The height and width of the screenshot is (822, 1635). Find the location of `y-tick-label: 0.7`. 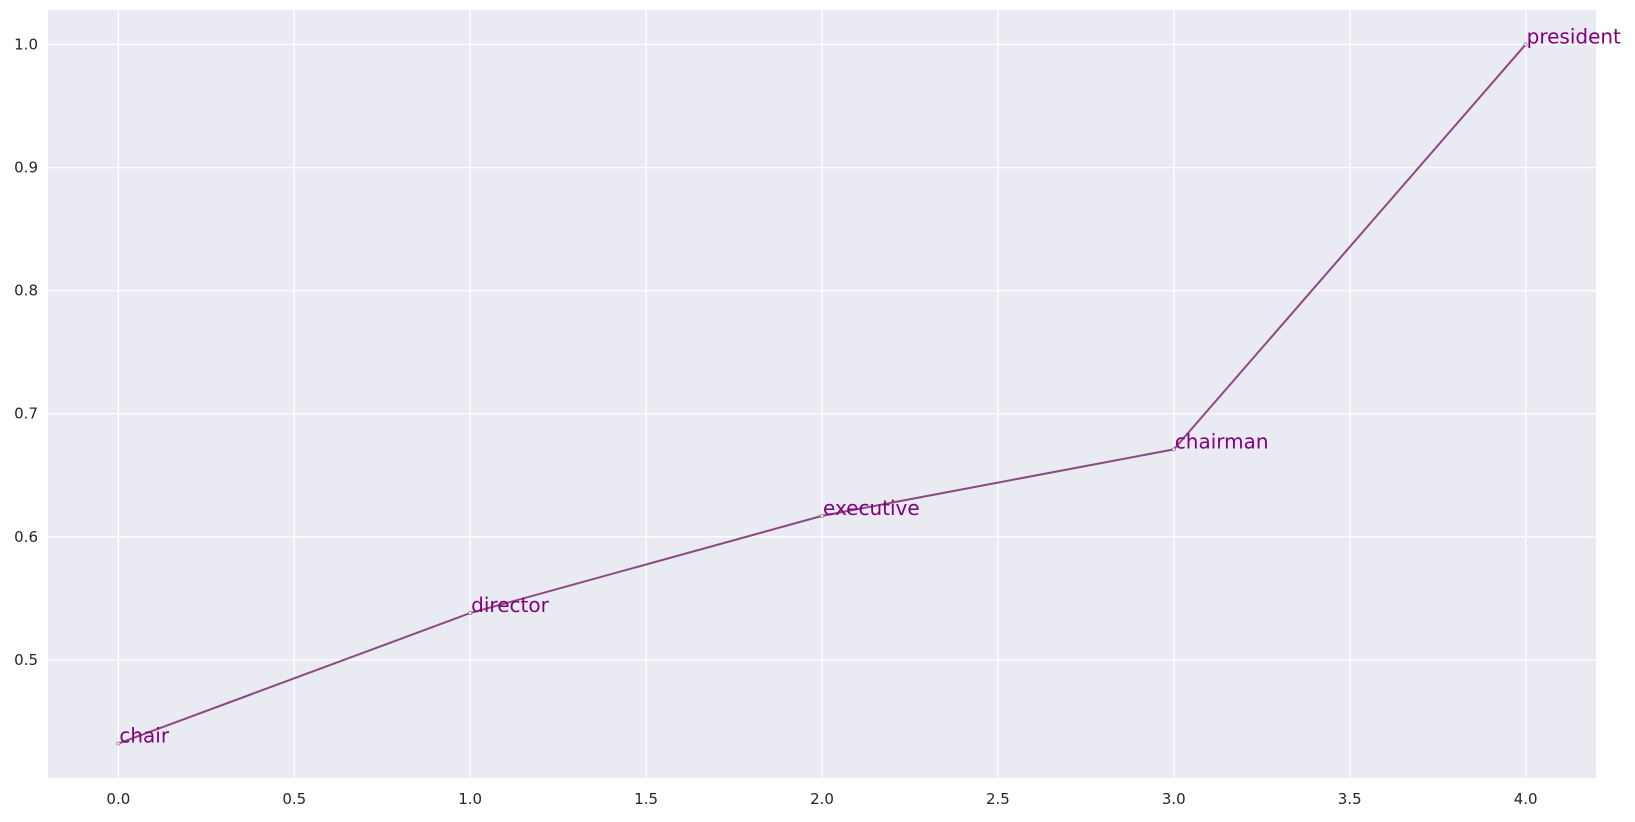

y-tick-label: 0.7 is located at coordinates (26, 414).